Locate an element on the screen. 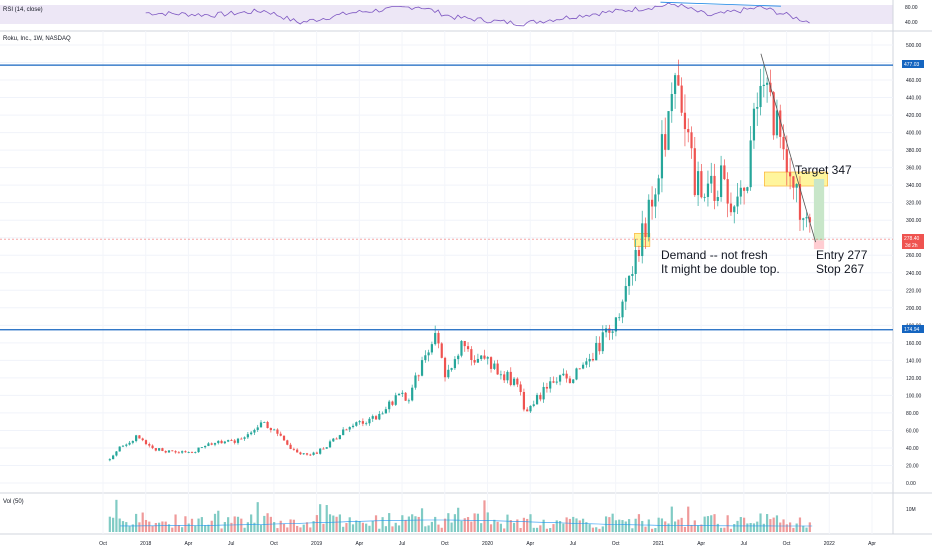 The image size is (932, 550). price-tick-label: 220.00 is located at coordinates (914, 291).